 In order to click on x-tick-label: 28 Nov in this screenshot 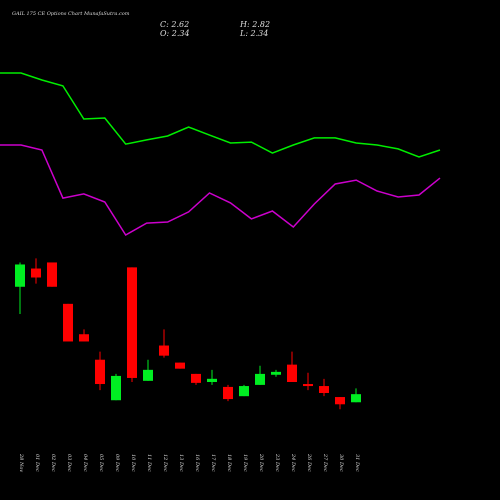, I will do `click(21, 462)`.